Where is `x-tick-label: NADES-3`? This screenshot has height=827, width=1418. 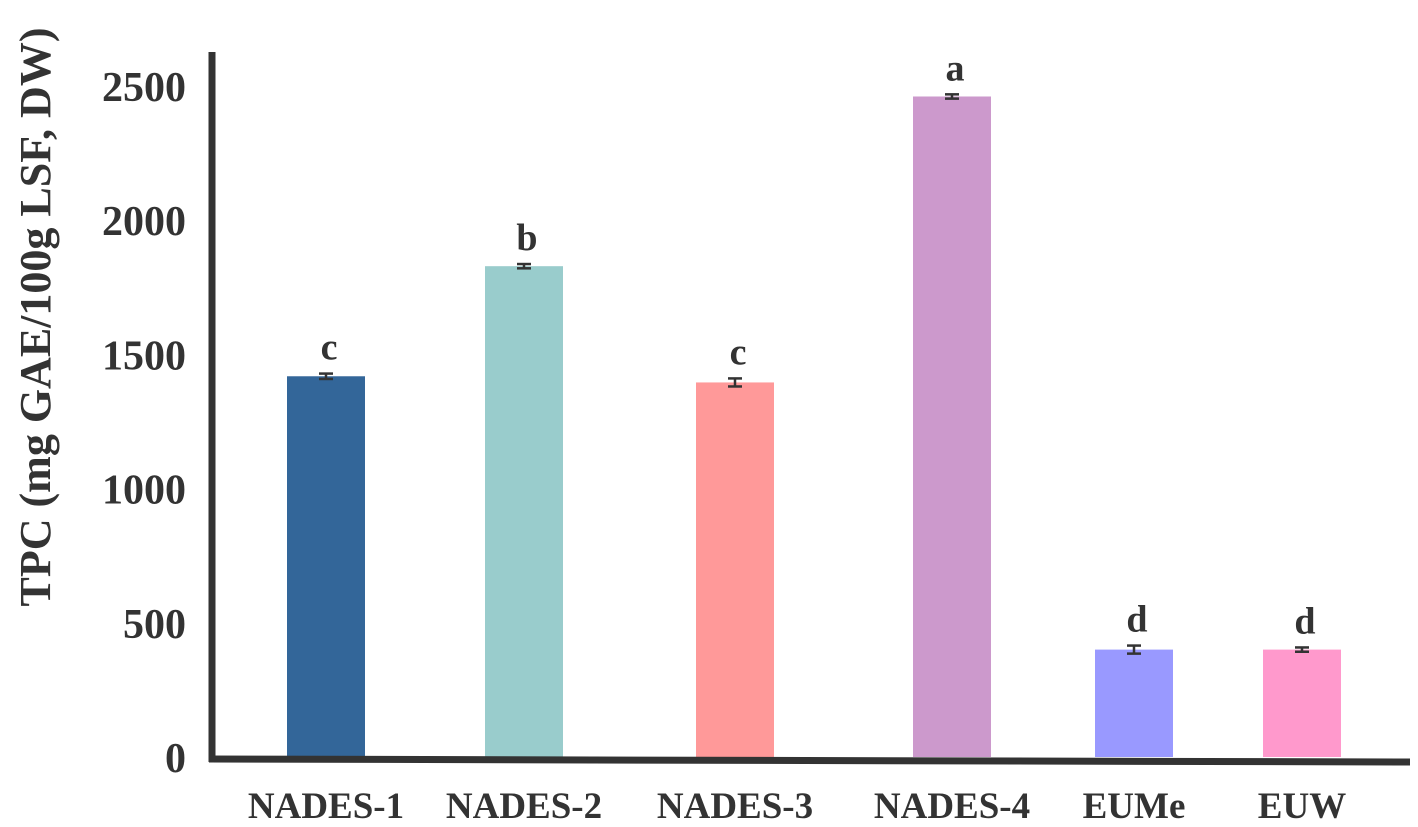
x-tick-label: NADES-3 is located at coordinates (735, 806).